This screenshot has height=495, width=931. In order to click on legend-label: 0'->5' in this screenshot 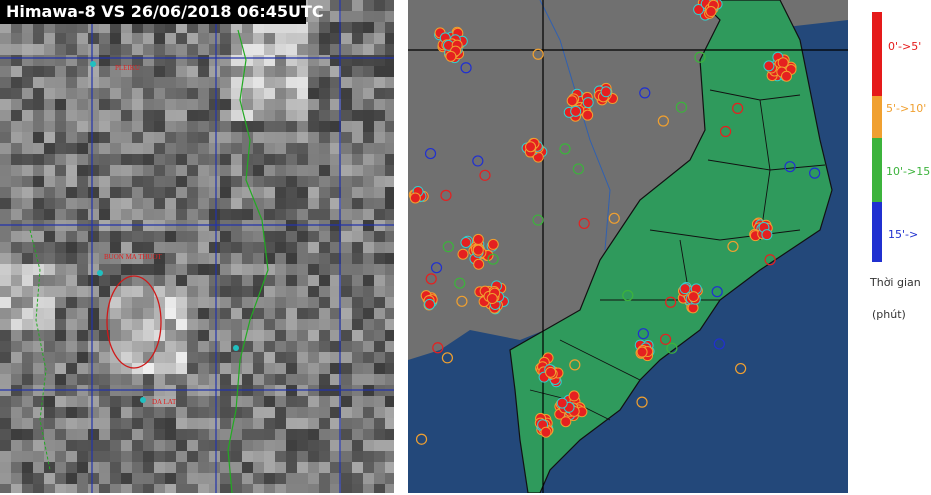, I will do `click(904, 46)`.